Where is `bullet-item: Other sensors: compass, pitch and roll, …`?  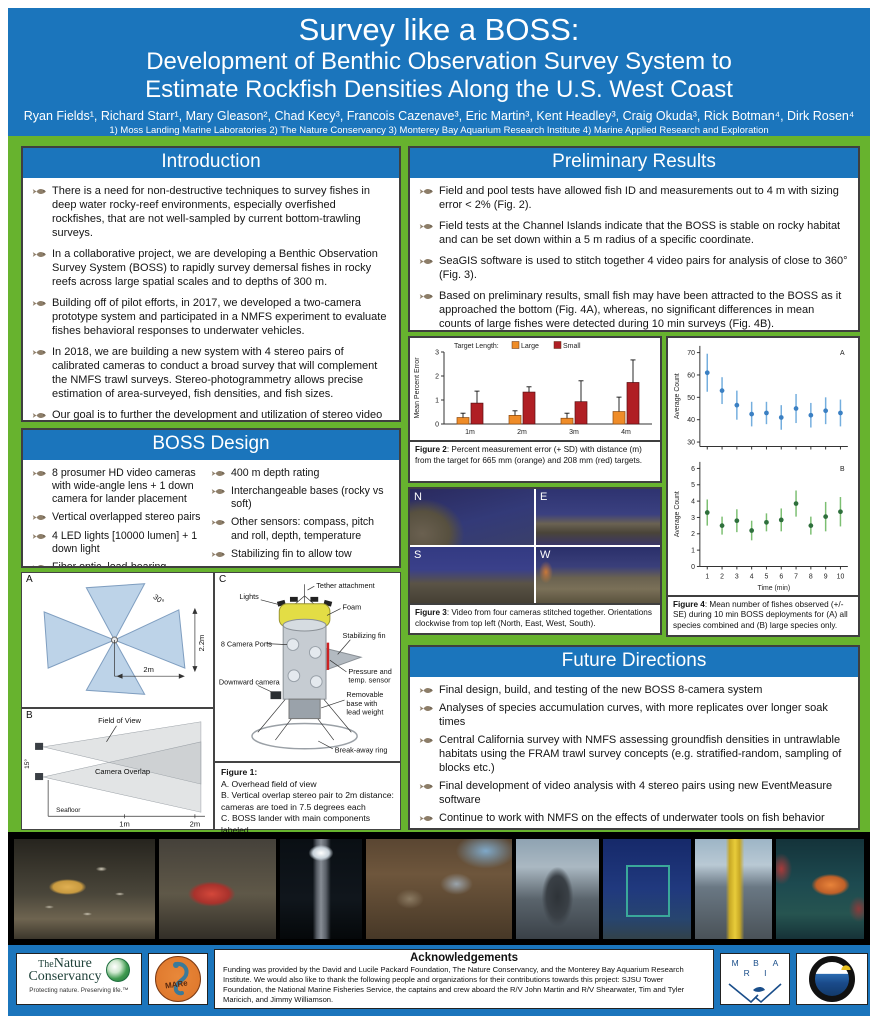 bullet-item: Other sensors: compass, pitch and roll, … is located at coordinates (298, 529).